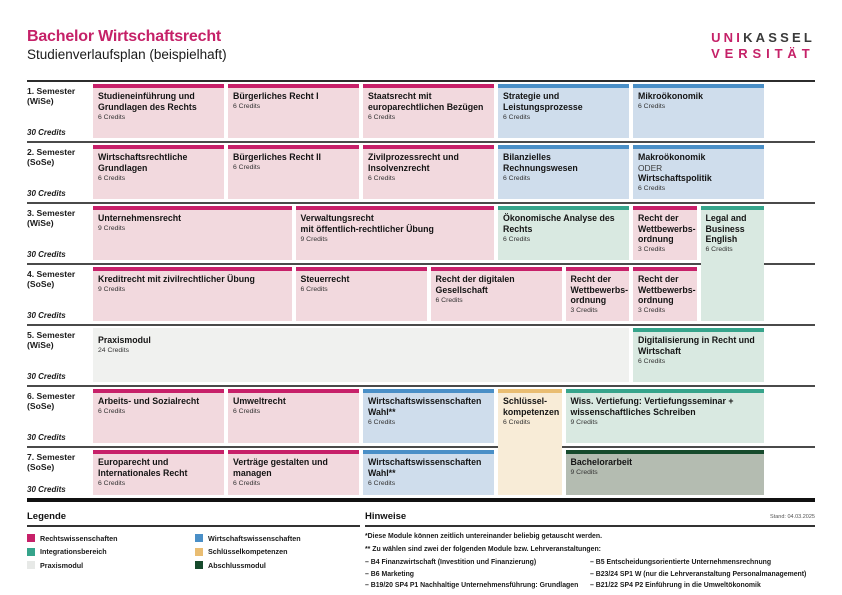  I want to click on legend-item-label: Abschlussmodul, so click(237, 565).